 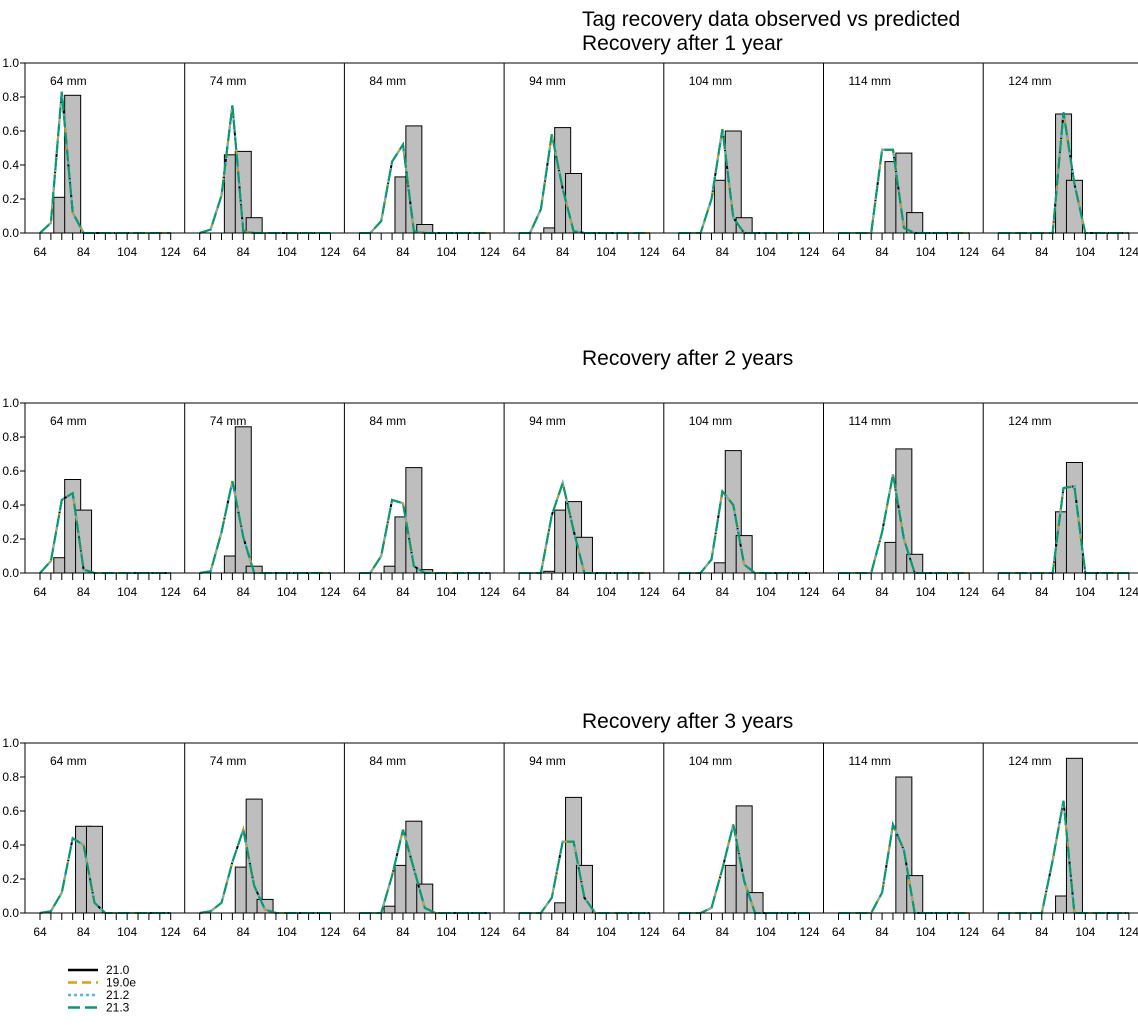 What do you see at coordinates (10, 573) in the screenshot?
I see `y-tick-label: 0.0` at bounding box center [10, 573].